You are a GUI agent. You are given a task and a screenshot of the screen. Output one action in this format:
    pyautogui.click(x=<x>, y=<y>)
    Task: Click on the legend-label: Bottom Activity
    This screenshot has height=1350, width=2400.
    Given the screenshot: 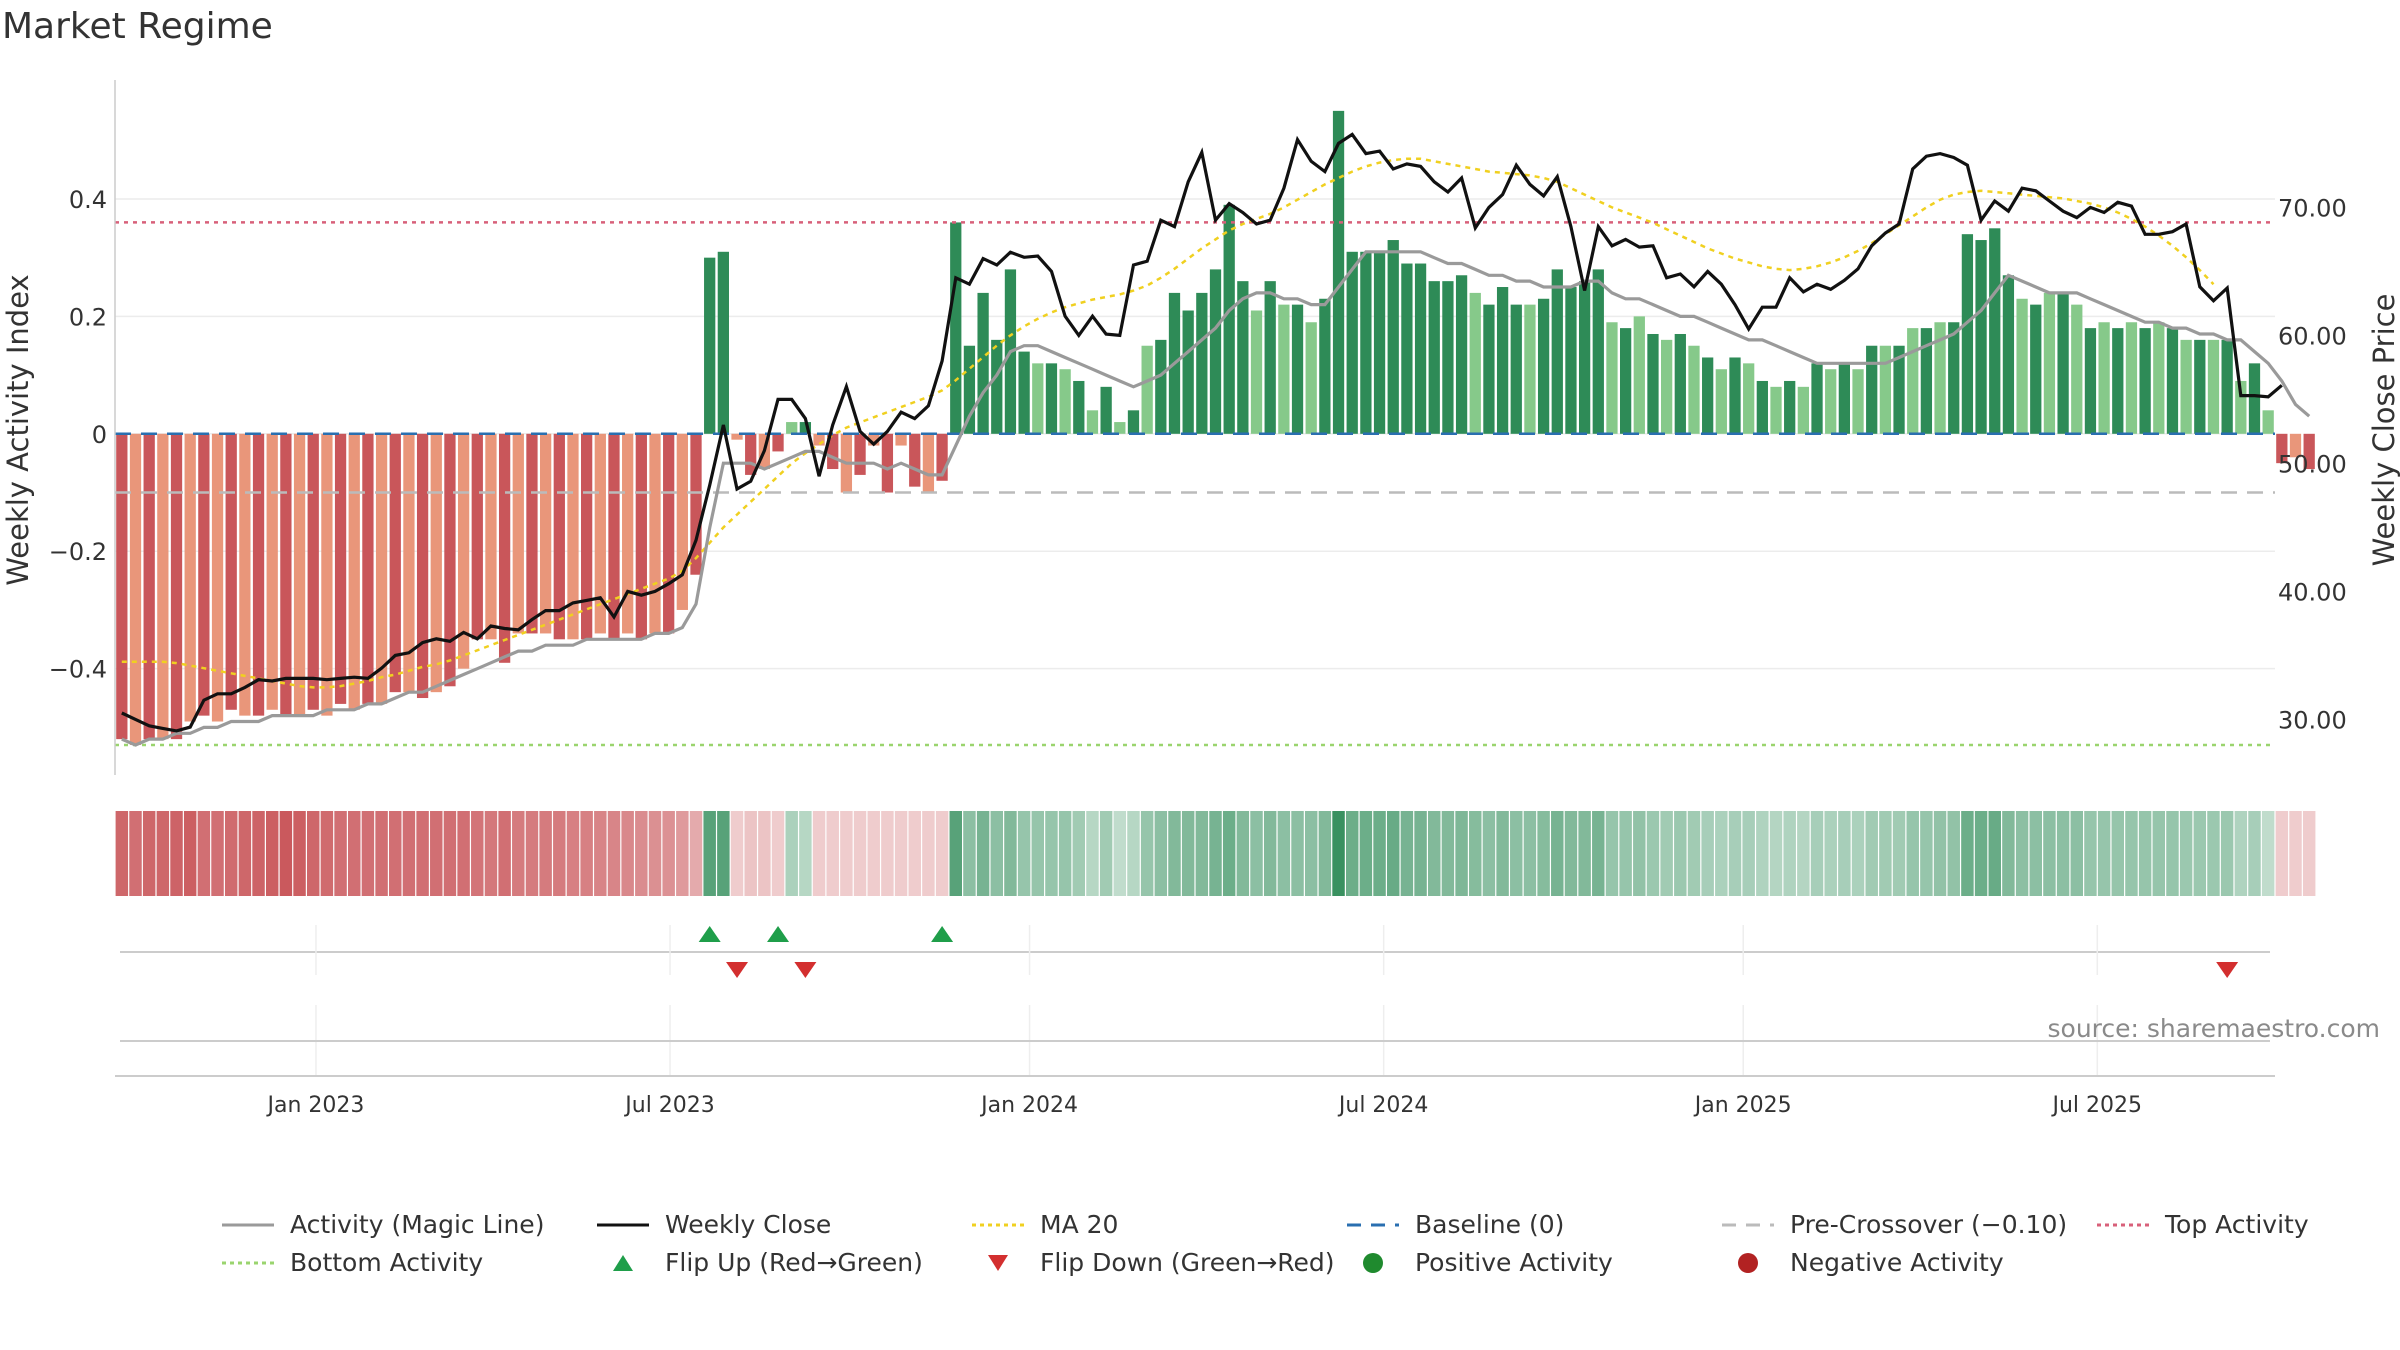 What is the action you would take?
    pyautogui.click(x=387, y=1262)
    